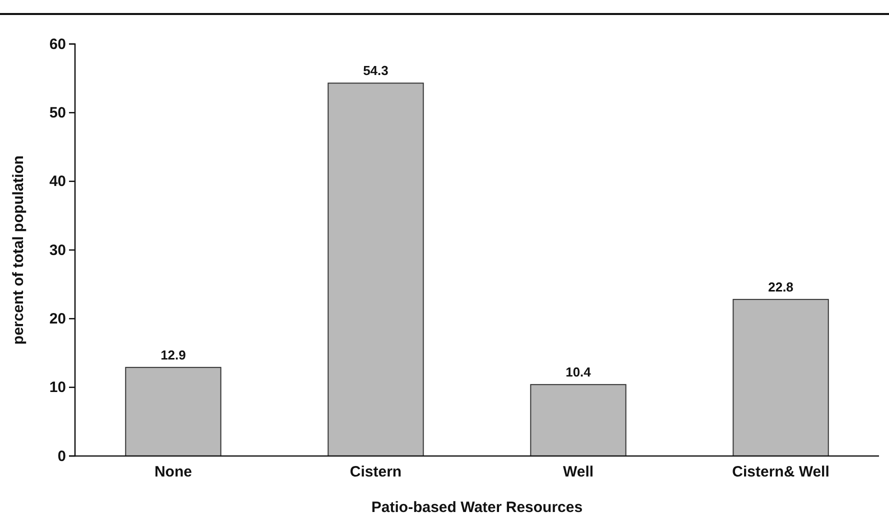 The image size is (889, 523). I want to click on y-tick-label: 40, so click(57, 181).